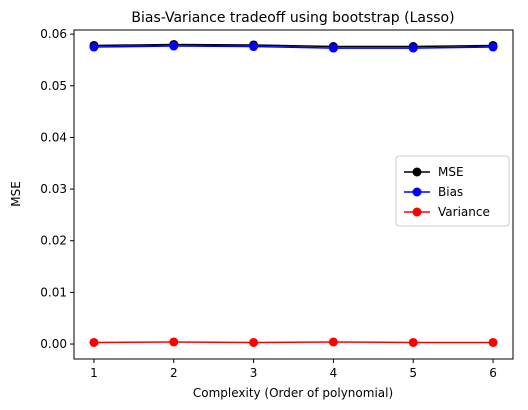 Image resolution: width=528 pixels, height=410 pixels. Describe the element at coordinates (53, 34) in the screenshot. I see `y-tick-label: 0.06` at that location.